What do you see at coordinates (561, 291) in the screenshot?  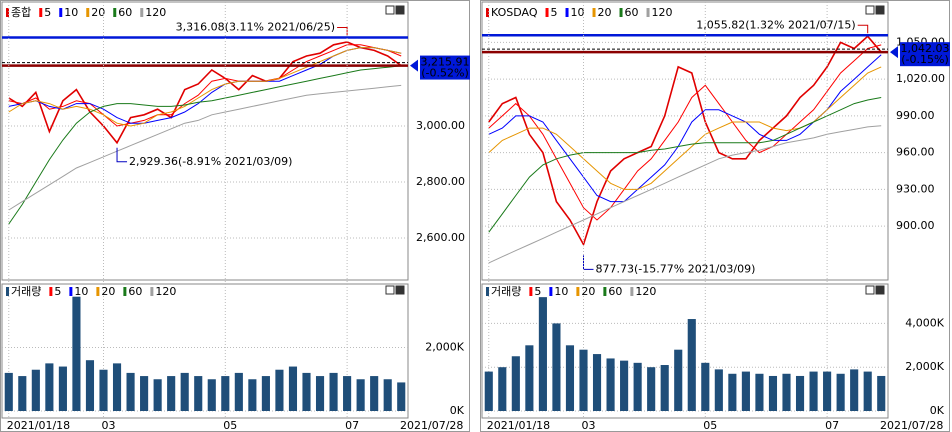 I see `legend-label: 10` at bounding box center [561, 291].